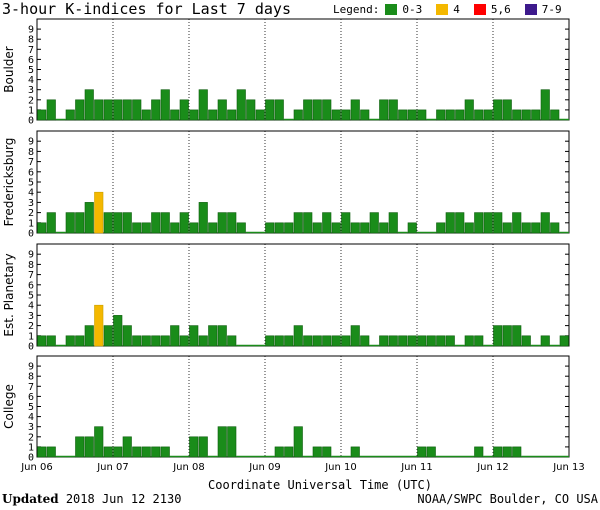  Describe the element at coordinates (112, 467) in the screenshot. I see `x-tick-label: Jun 07` at that location.